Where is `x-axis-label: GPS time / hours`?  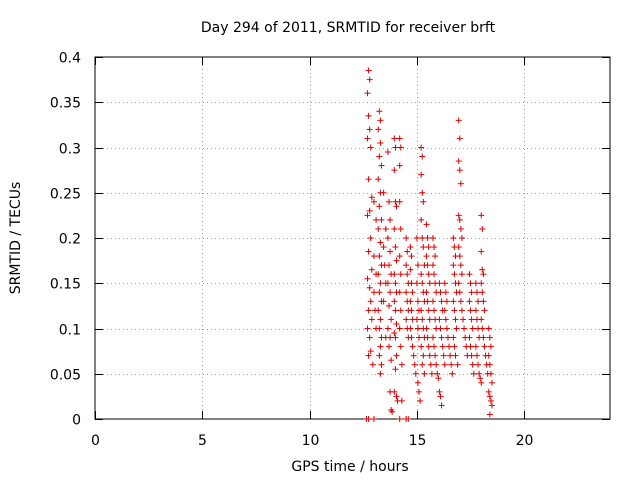
x-axis-label: GPS time / hours is located at coordinates (349, 467).